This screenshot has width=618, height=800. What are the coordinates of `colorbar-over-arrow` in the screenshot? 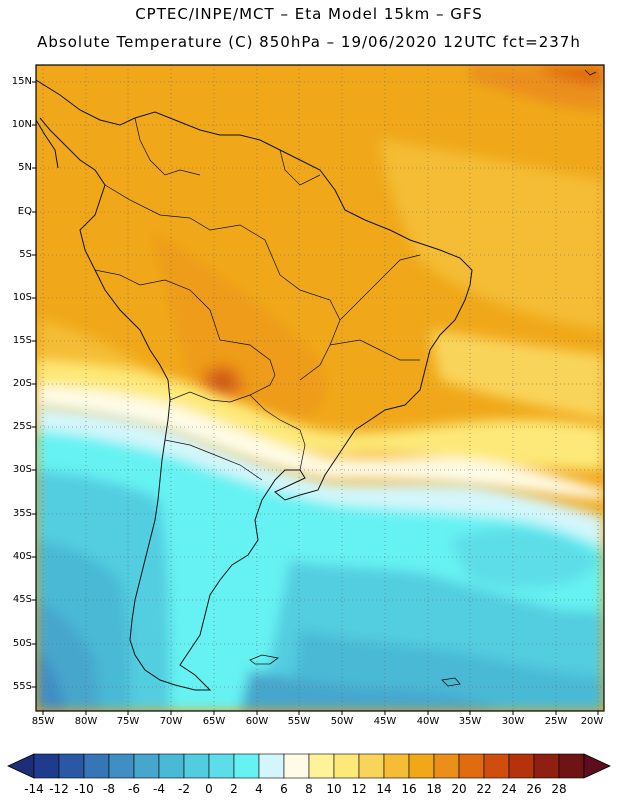 It's located at (597, 766).